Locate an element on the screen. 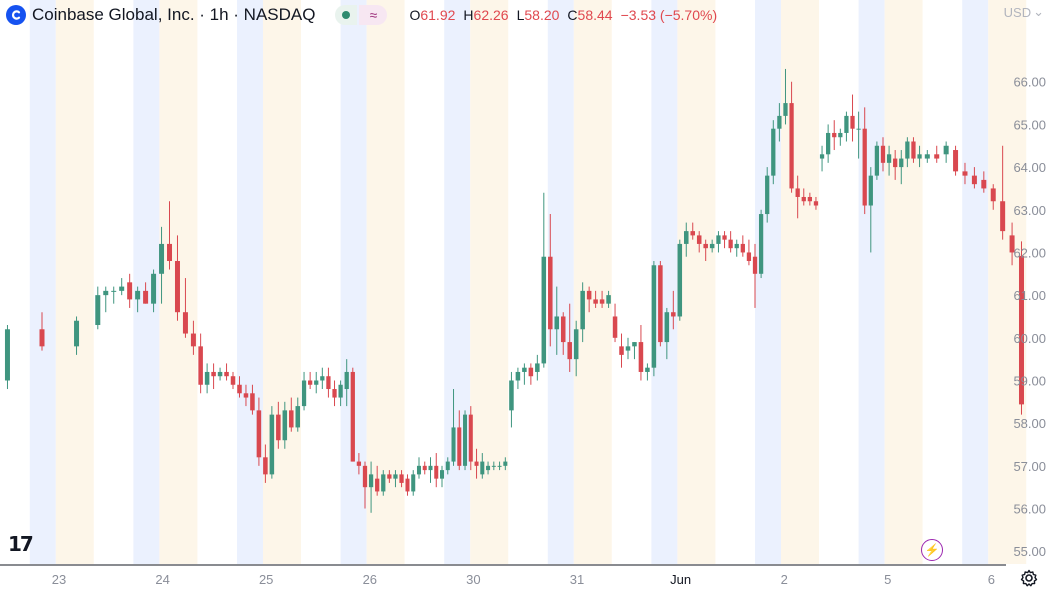 Image resolution: width=1056 pixels, height=593 pixels. gear-icon is located at coordinates (1029, 578).